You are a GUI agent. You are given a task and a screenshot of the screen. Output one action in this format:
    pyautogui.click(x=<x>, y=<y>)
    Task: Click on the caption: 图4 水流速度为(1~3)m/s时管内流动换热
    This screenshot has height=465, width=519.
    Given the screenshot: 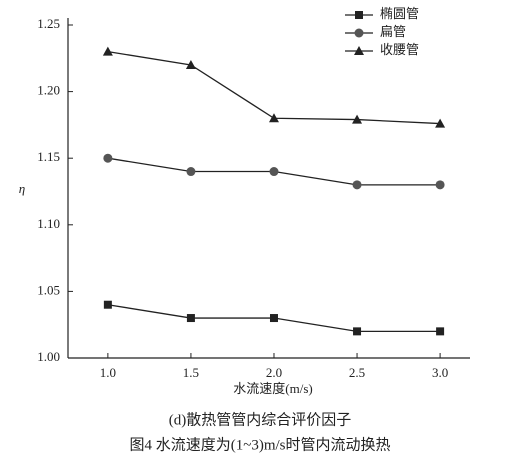 What is the action you would take?
    pyautogui.click(x=259, y=444)
    